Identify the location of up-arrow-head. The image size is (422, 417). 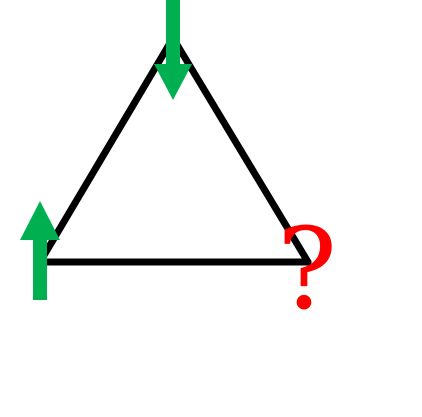
(40, 220).